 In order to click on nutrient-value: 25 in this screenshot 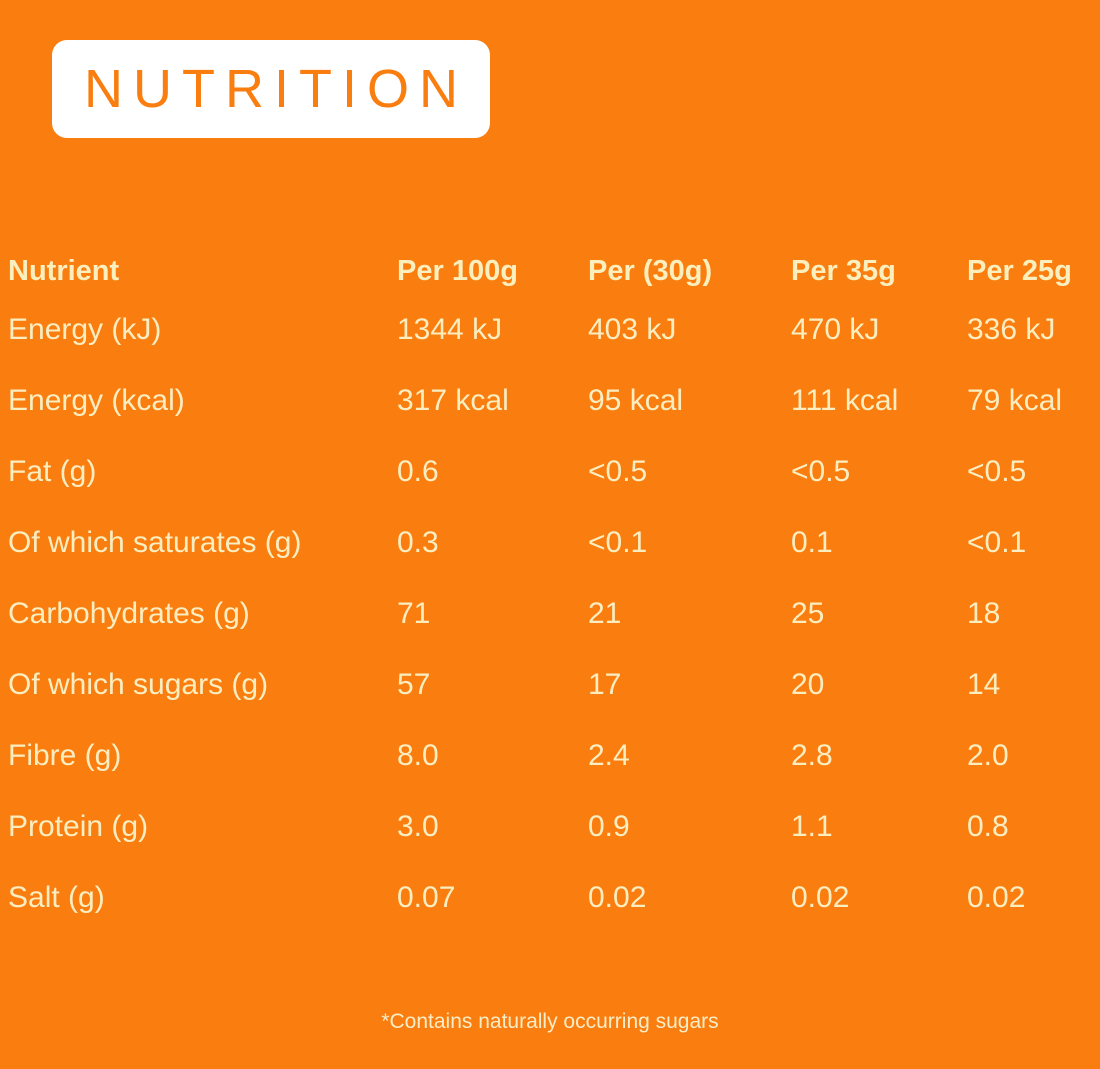, I will do `click(808, 613)`.